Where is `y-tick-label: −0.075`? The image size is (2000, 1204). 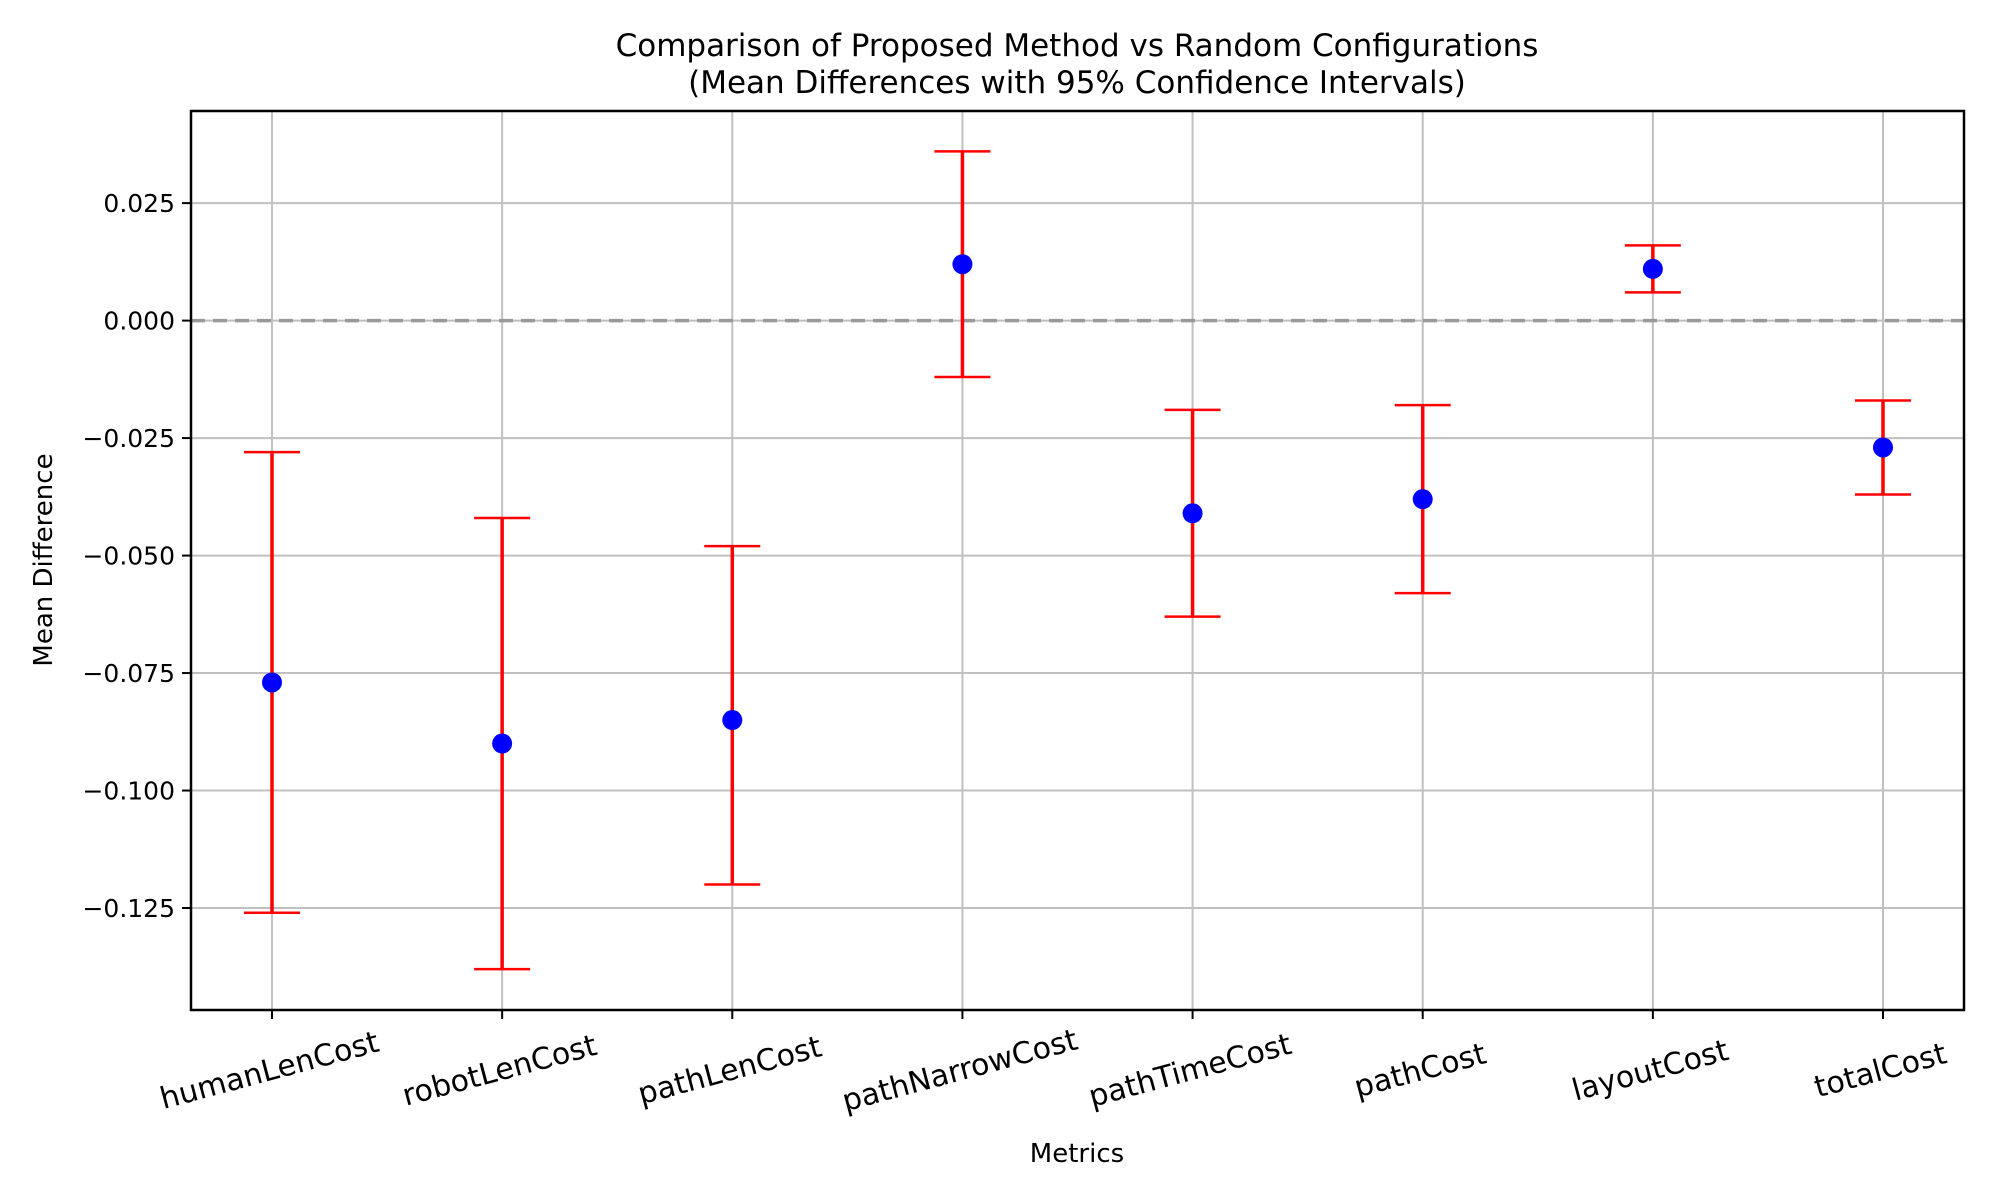 y-tick-label: −0.075 is located at coordinates (128, 673).